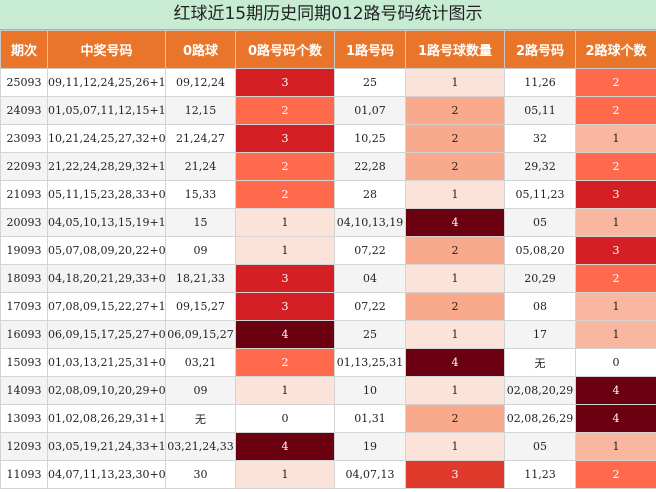 The height and width of the screenshot is (492, 656). I want to click on route2-cell: 20,29, so click(540, 278).